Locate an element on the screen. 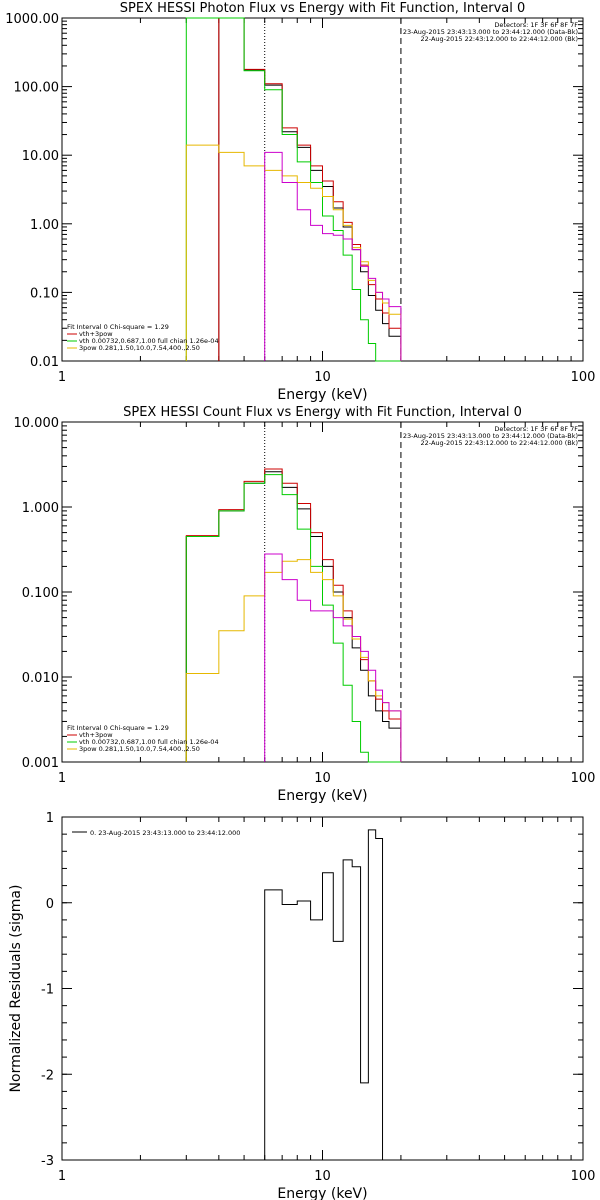 This screenshot has height=1200, width=600. y-tick-label: 100.00 is located at coordinates (37, 88).